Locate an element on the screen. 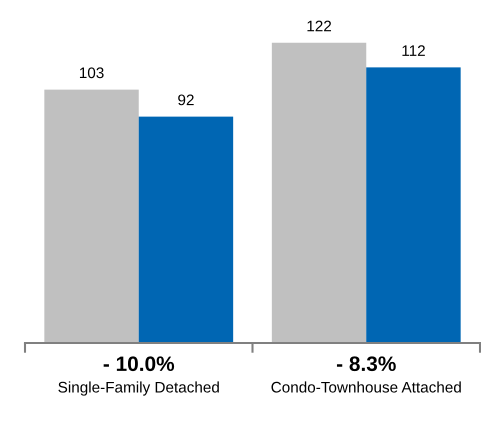  text: - 8.3% is located at coordinates (366, 364).